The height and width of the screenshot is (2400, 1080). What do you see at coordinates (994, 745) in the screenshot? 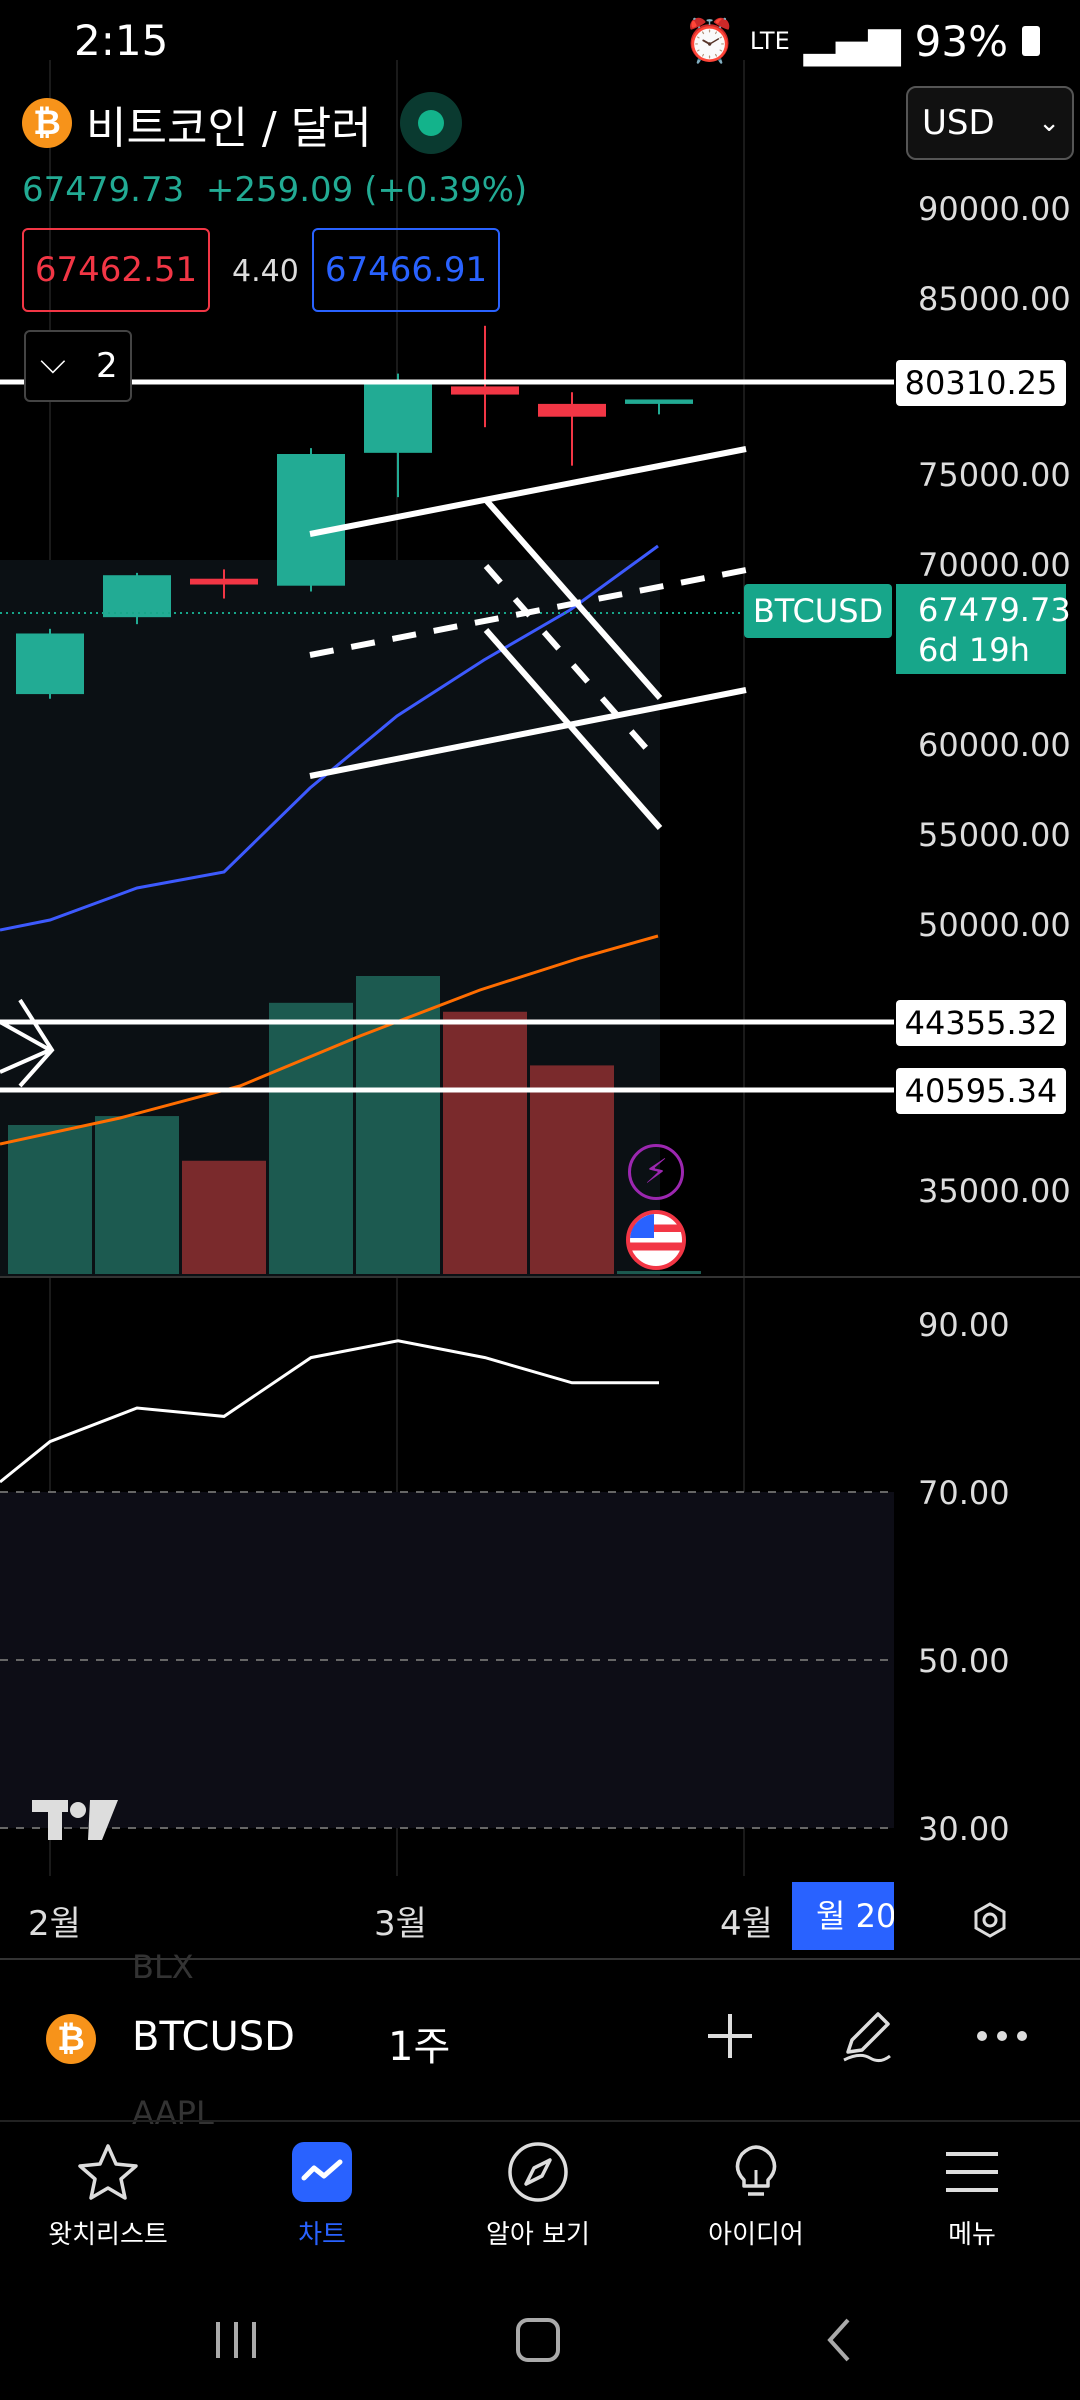
I see `price-axis-tick: 60000.00` at bounding box center [994, 745].